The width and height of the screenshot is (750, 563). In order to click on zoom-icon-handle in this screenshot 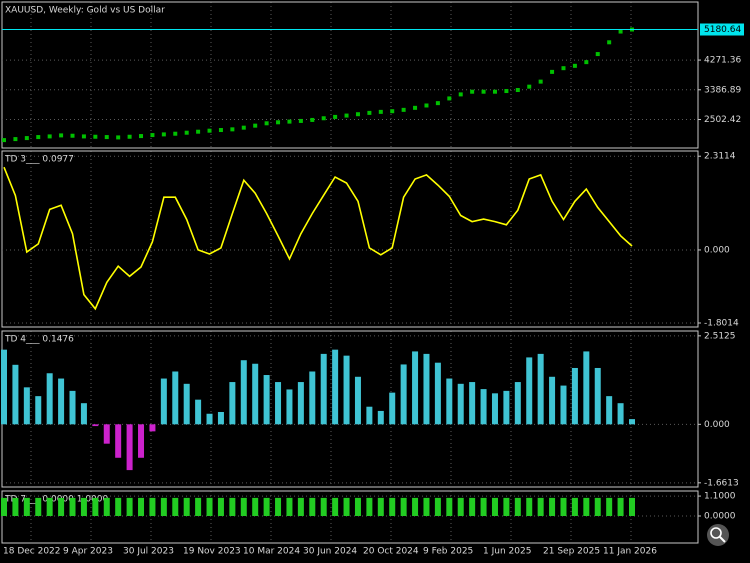, I will do `click(722, 539)`.